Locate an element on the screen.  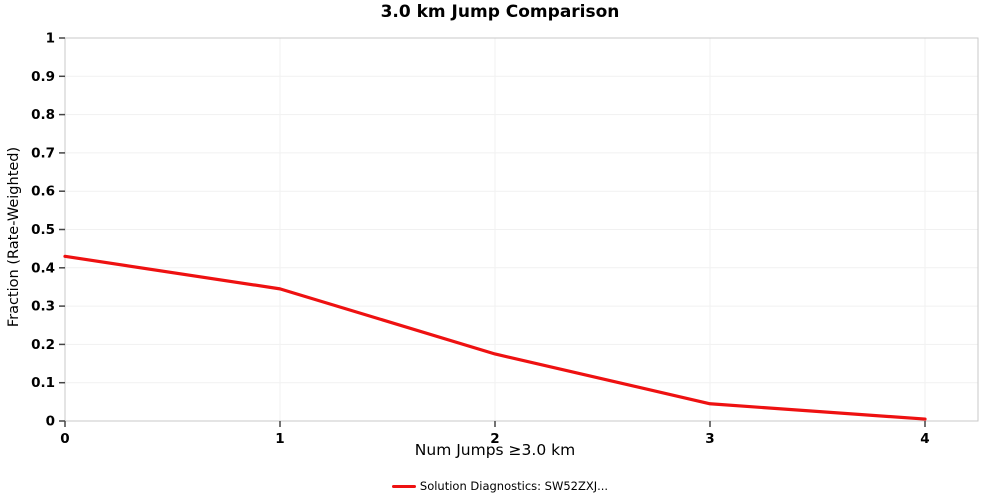
y-tick-label: 0 is located at coordinates (50, 422).